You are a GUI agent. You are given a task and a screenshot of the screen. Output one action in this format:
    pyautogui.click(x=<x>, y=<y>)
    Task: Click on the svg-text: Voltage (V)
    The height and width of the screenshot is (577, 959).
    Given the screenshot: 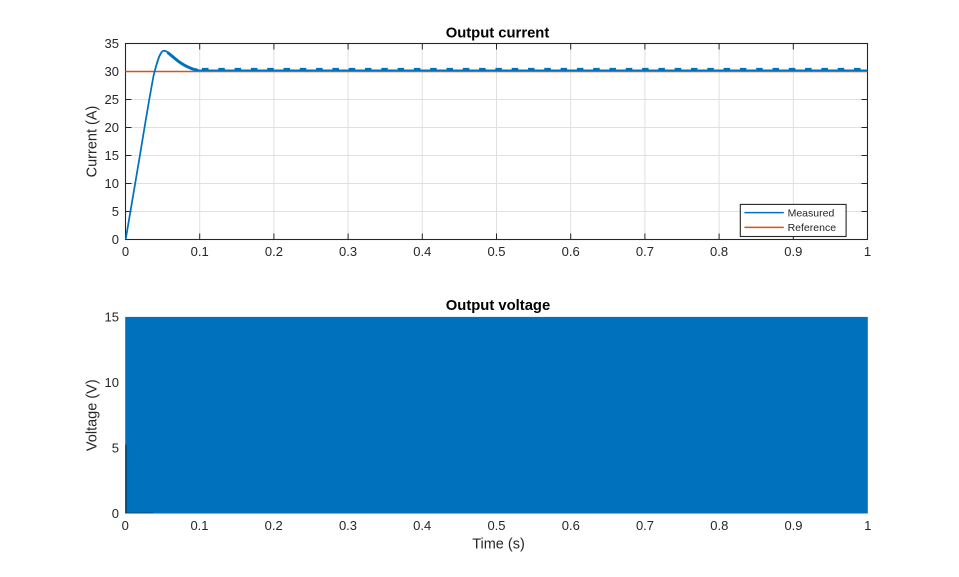 What is the action you would take?
    pyautogui.click(x=93, y=415)
    